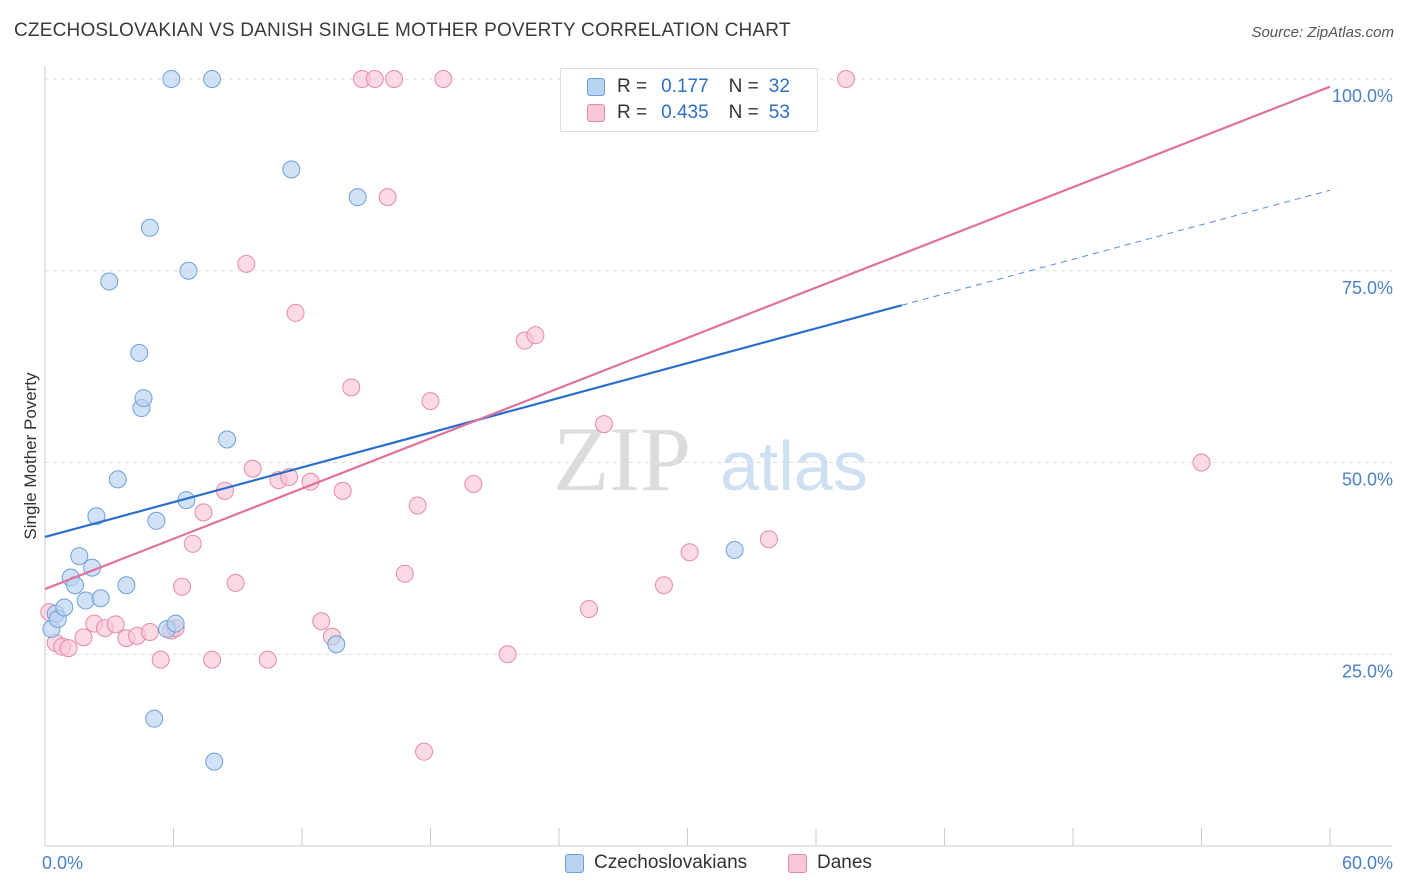  Describe the element at coordinates (1367, 288) in the screenshot. I see `y-tick-label: 75.0%` at that location.